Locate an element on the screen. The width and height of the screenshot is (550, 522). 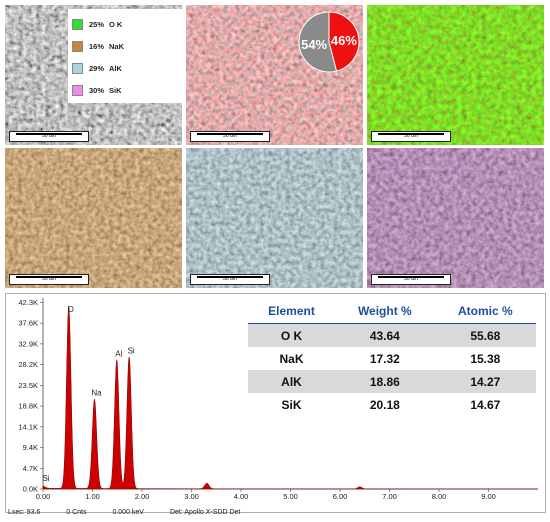
oxygen-map-tile: 50 um is located at coordinates (455, 75).